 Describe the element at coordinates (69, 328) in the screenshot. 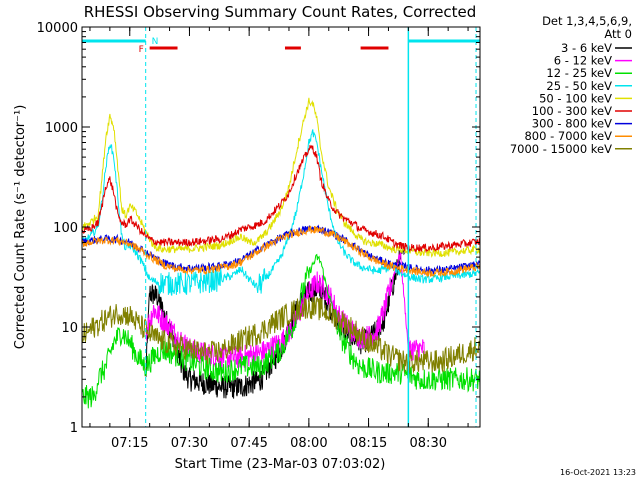

I see `y-tick-label-1: 10` at that location.